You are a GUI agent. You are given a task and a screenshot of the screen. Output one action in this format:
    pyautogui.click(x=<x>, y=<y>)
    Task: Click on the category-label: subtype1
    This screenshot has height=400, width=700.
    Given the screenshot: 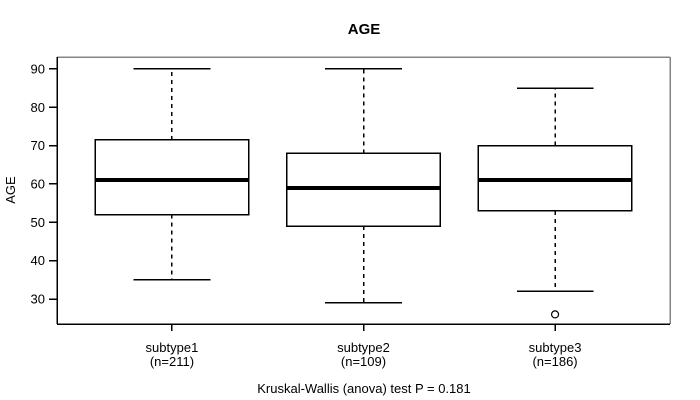 What is the action you would take?
    pyautogui.click(x=172, y=347)
    